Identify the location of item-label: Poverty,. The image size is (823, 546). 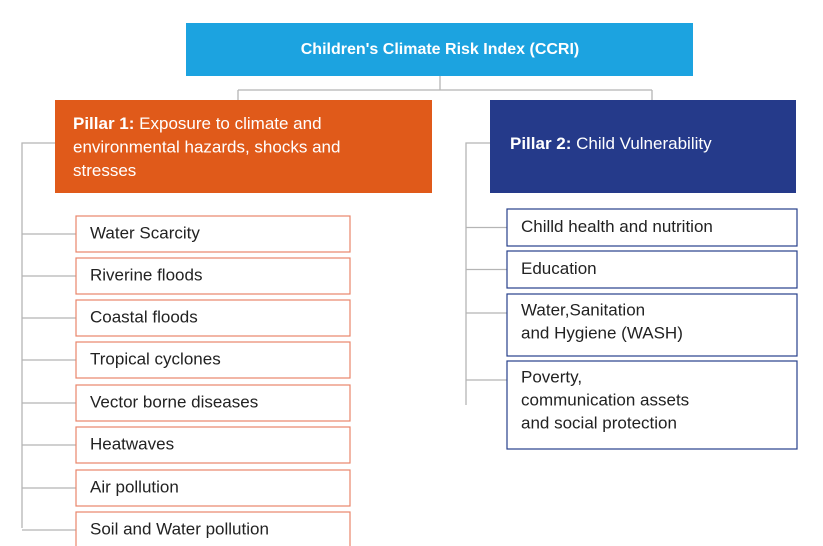
(551, 376).